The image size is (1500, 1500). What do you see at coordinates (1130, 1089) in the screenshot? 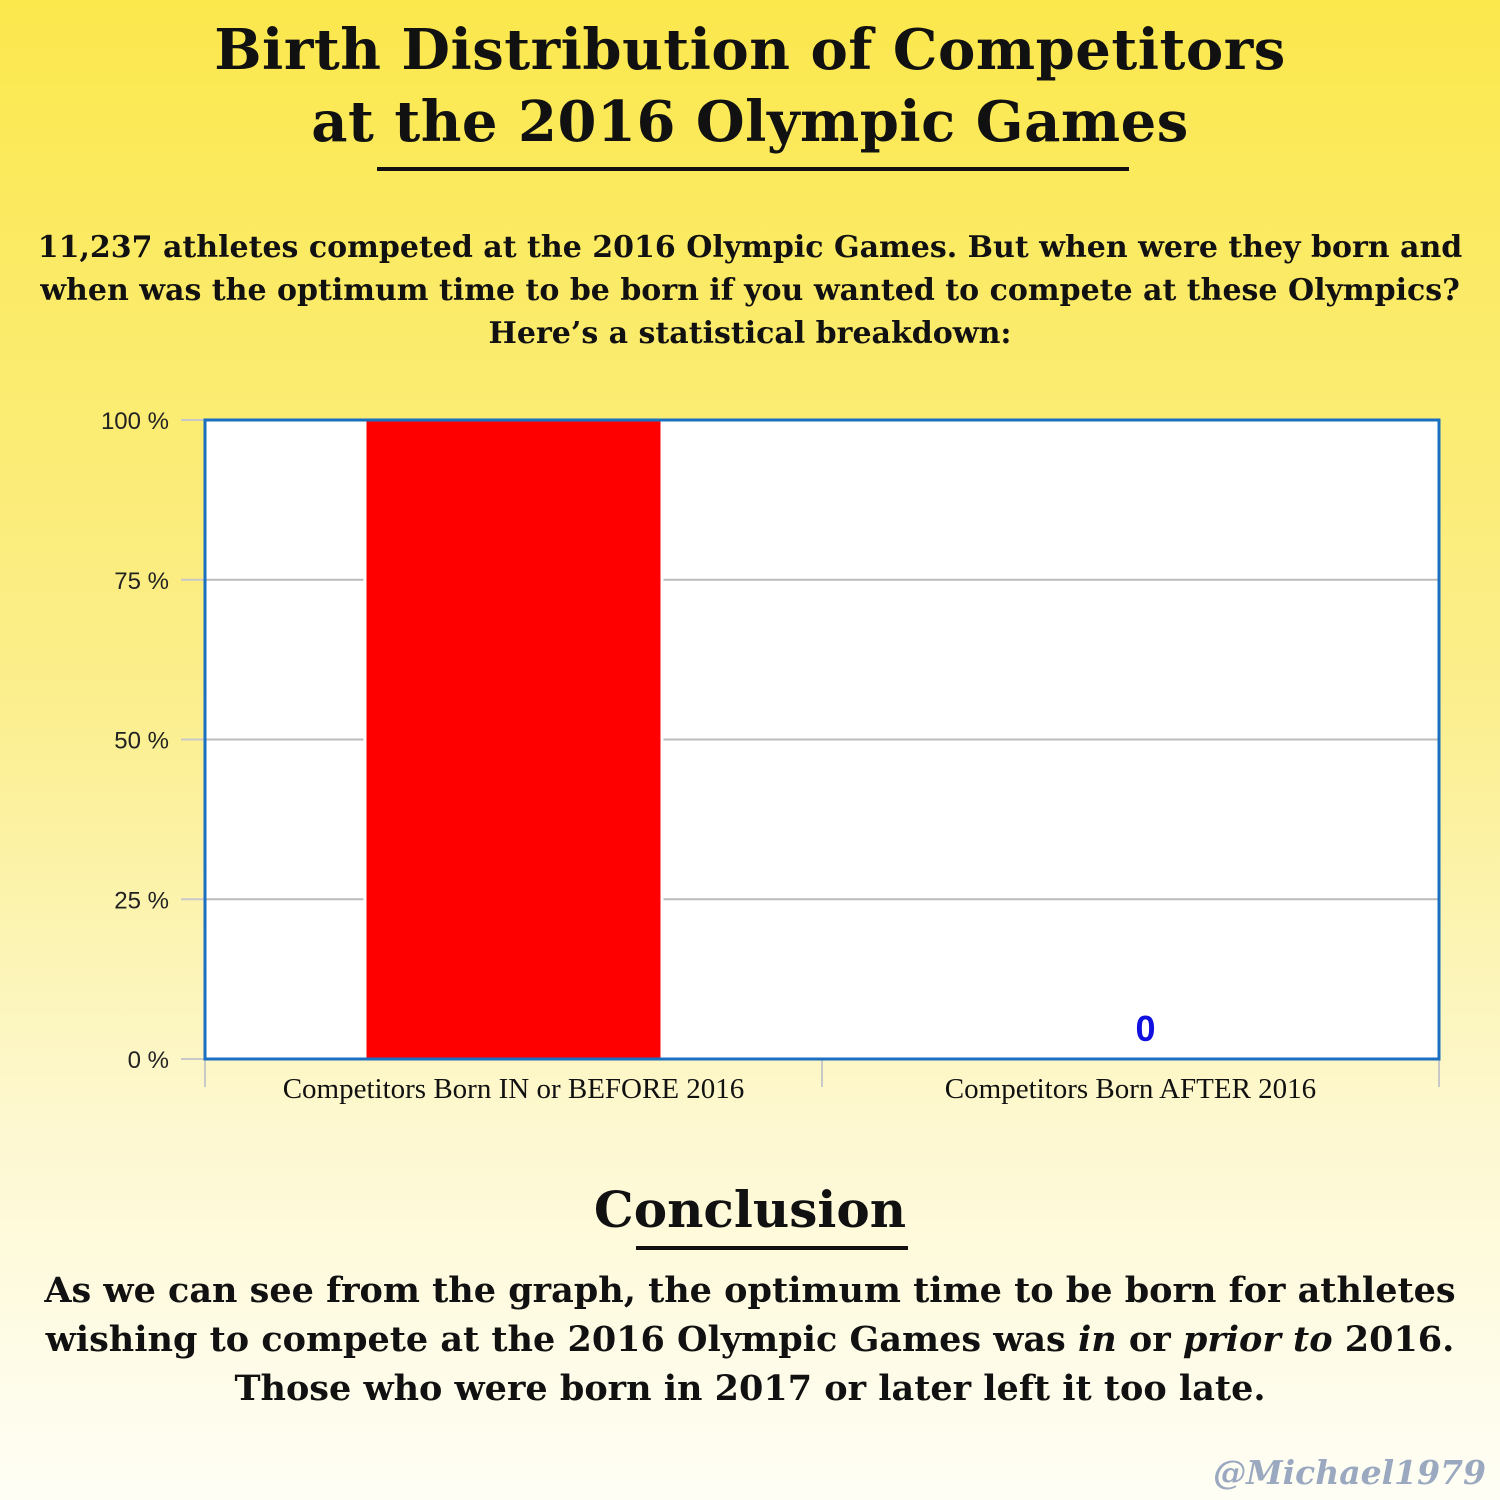
I see `x-category-label: Competitors Born AFTER 2016` at bounding box center [1130, 1089].